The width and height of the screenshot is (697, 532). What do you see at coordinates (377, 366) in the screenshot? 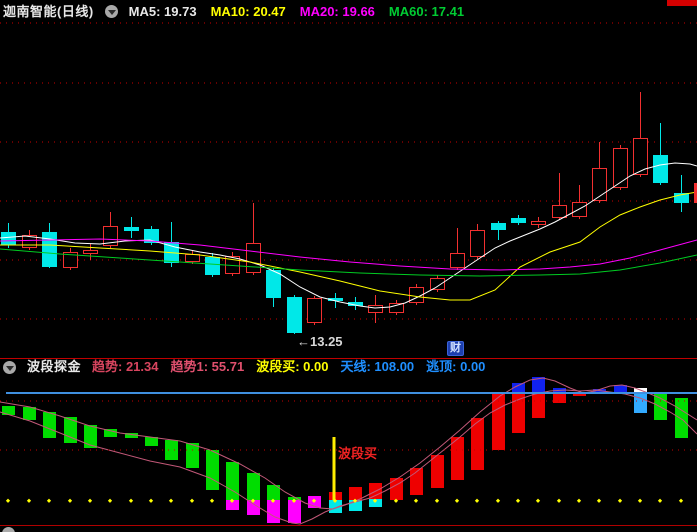
I see `sky-line-label: 天线: 108.00` at bounding box center [377, 366].